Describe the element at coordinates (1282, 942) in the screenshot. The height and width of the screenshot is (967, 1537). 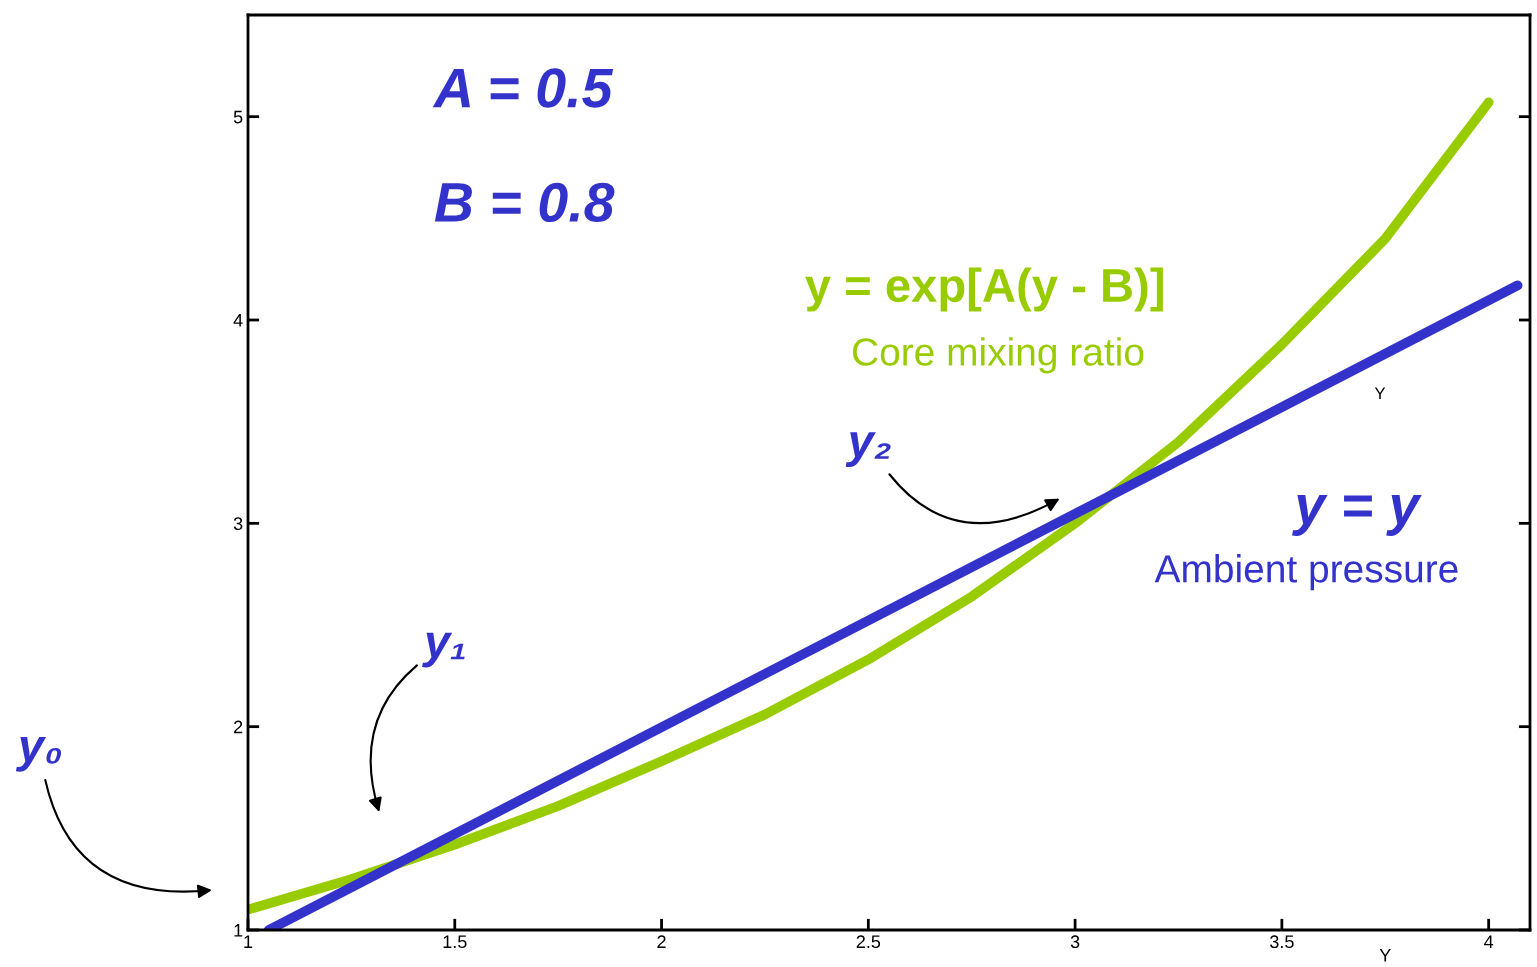
I see `x-tick-label: 3.5` at that location.